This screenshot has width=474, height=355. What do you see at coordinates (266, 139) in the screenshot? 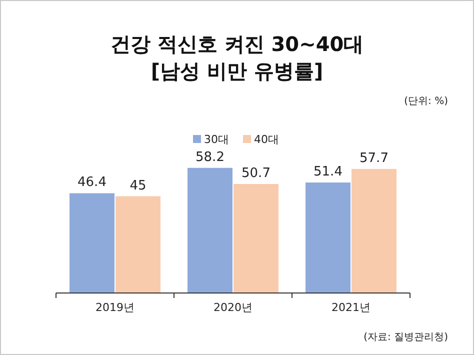
I see `legend-label: 40대` at bounding box center [266, 139].